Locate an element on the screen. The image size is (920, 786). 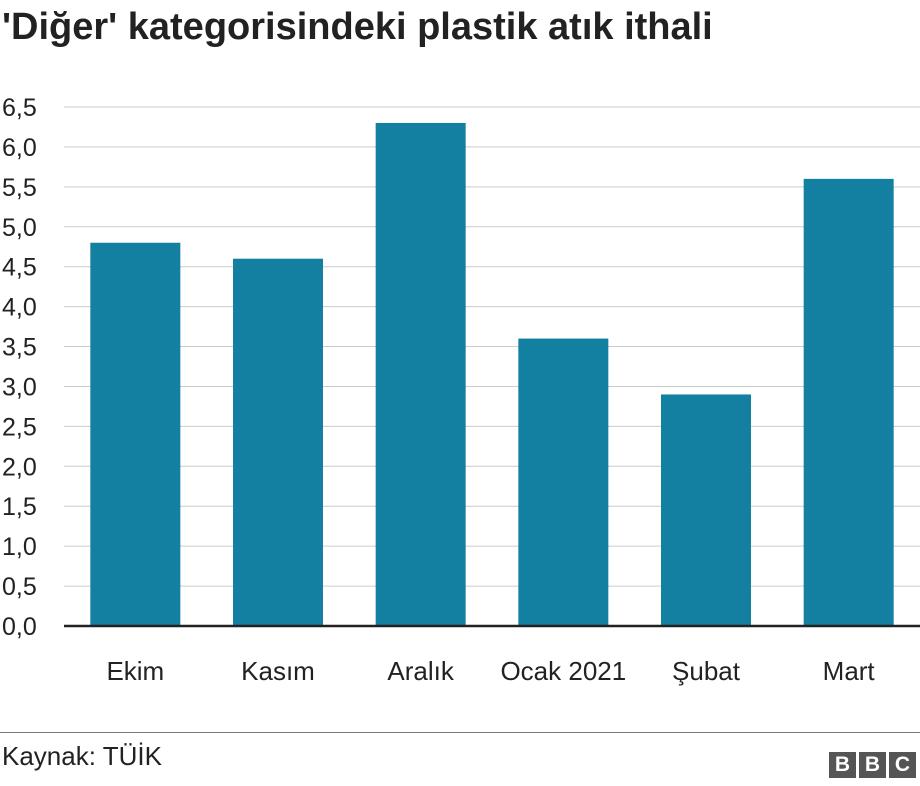
bbc-logo: B B C is located at coordinates (872, 765).